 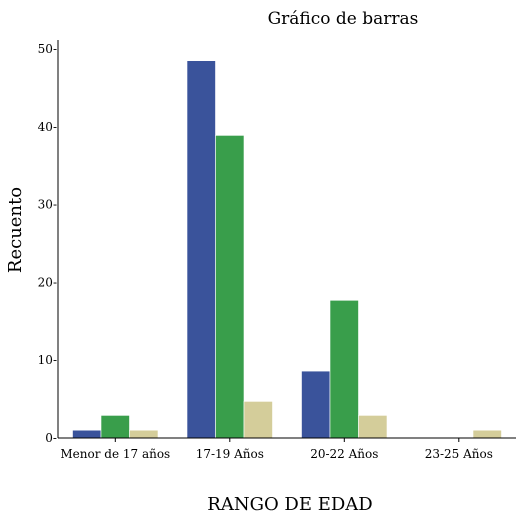 I want to click on x-tick-label-3: 23-25 Años, so click(x=459, y=454).